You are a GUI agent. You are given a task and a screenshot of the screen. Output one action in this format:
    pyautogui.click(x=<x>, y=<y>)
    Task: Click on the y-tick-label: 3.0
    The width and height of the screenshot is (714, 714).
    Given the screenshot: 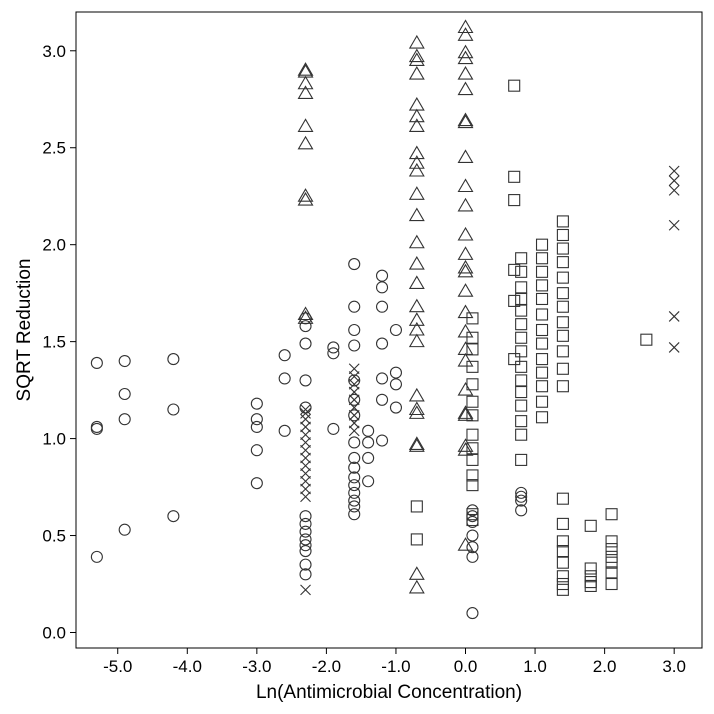 What is the action you would take?
    pyautogui.click(x=54, y=51)
    